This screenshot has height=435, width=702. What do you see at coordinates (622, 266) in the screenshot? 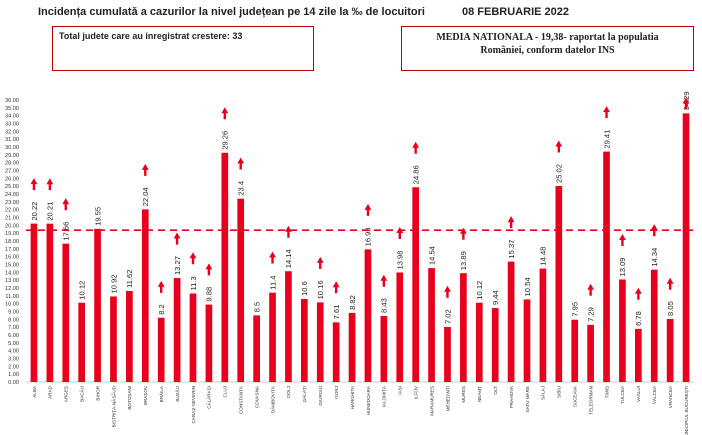
I see `data-label: 13.09` at bounding box center [622, 266].